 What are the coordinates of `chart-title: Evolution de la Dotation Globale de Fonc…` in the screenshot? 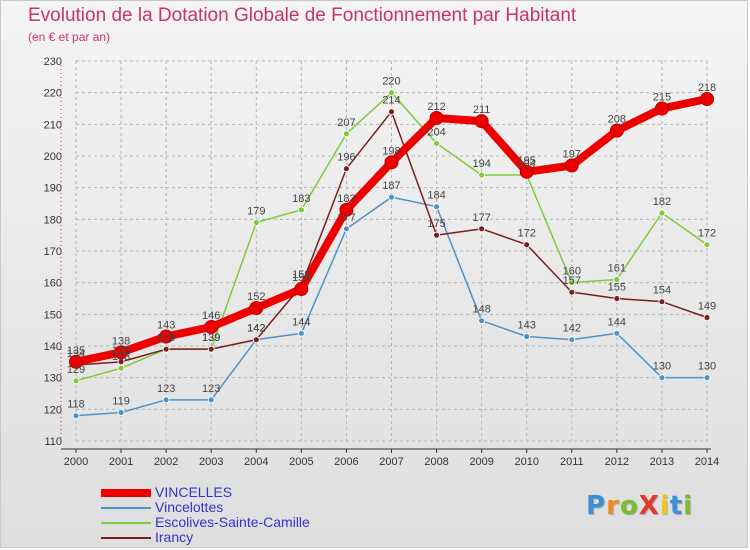 It's located at (302, 15).